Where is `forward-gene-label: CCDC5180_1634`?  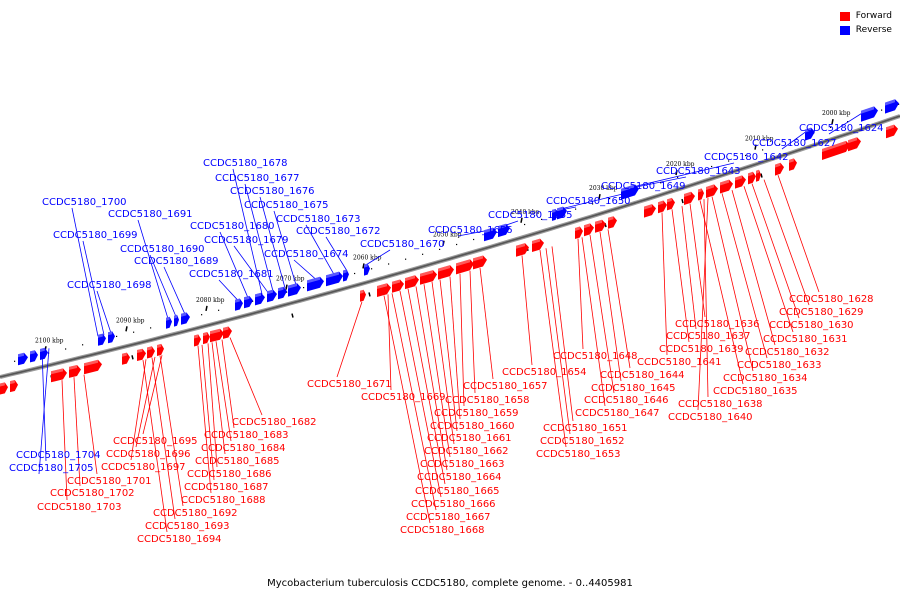
forward-gene-label: CCDC5180_1634 is located at coordinates (765, 378).